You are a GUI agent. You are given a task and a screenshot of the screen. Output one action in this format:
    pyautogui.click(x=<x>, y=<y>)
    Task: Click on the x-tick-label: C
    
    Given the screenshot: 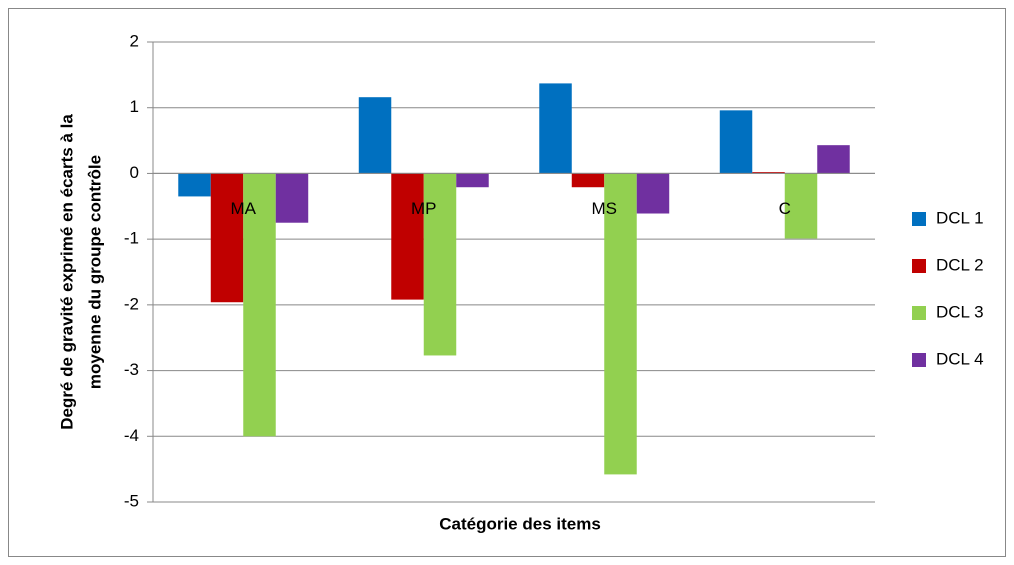 What is the action you would take?
    pyautogui.click(x=785, y=208)
    